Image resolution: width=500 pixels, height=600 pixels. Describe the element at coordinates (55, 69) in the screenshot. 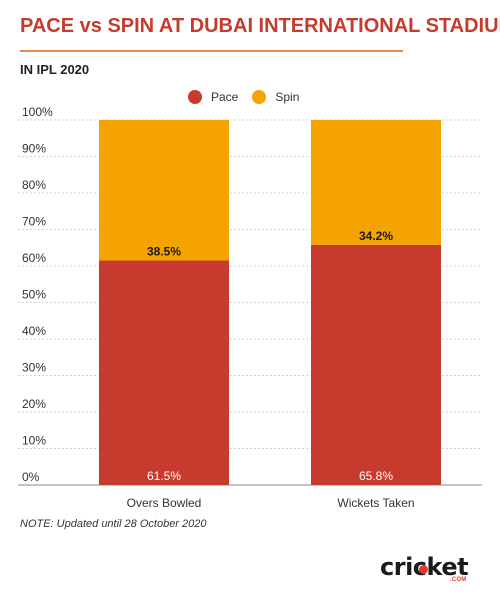

I see `chart-subtitle: IN IPL 2020` at that location.